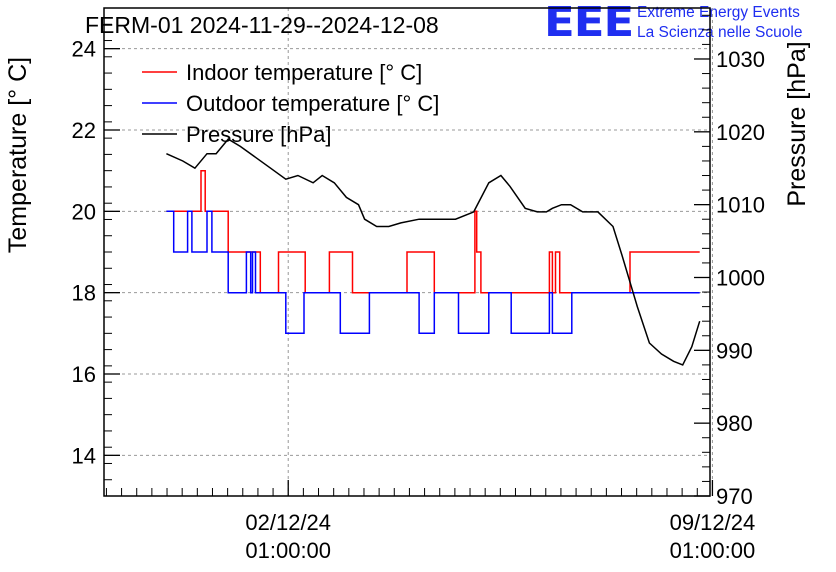 This screenshot has height=572, width=836. Describe the element at coordinates (259, 134) in the screenshot. I see `legend-label-pressure: Pressure [hPa]` at that location.